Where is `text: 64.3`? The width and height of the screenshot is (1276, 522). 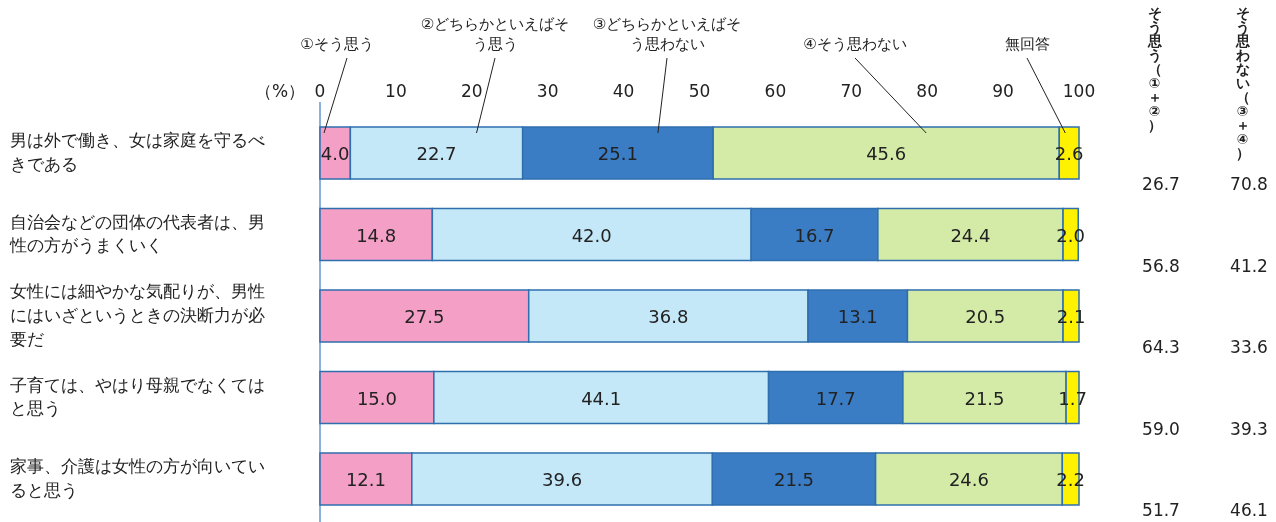
text: 64.3 is located at coordinates (1161, 347).